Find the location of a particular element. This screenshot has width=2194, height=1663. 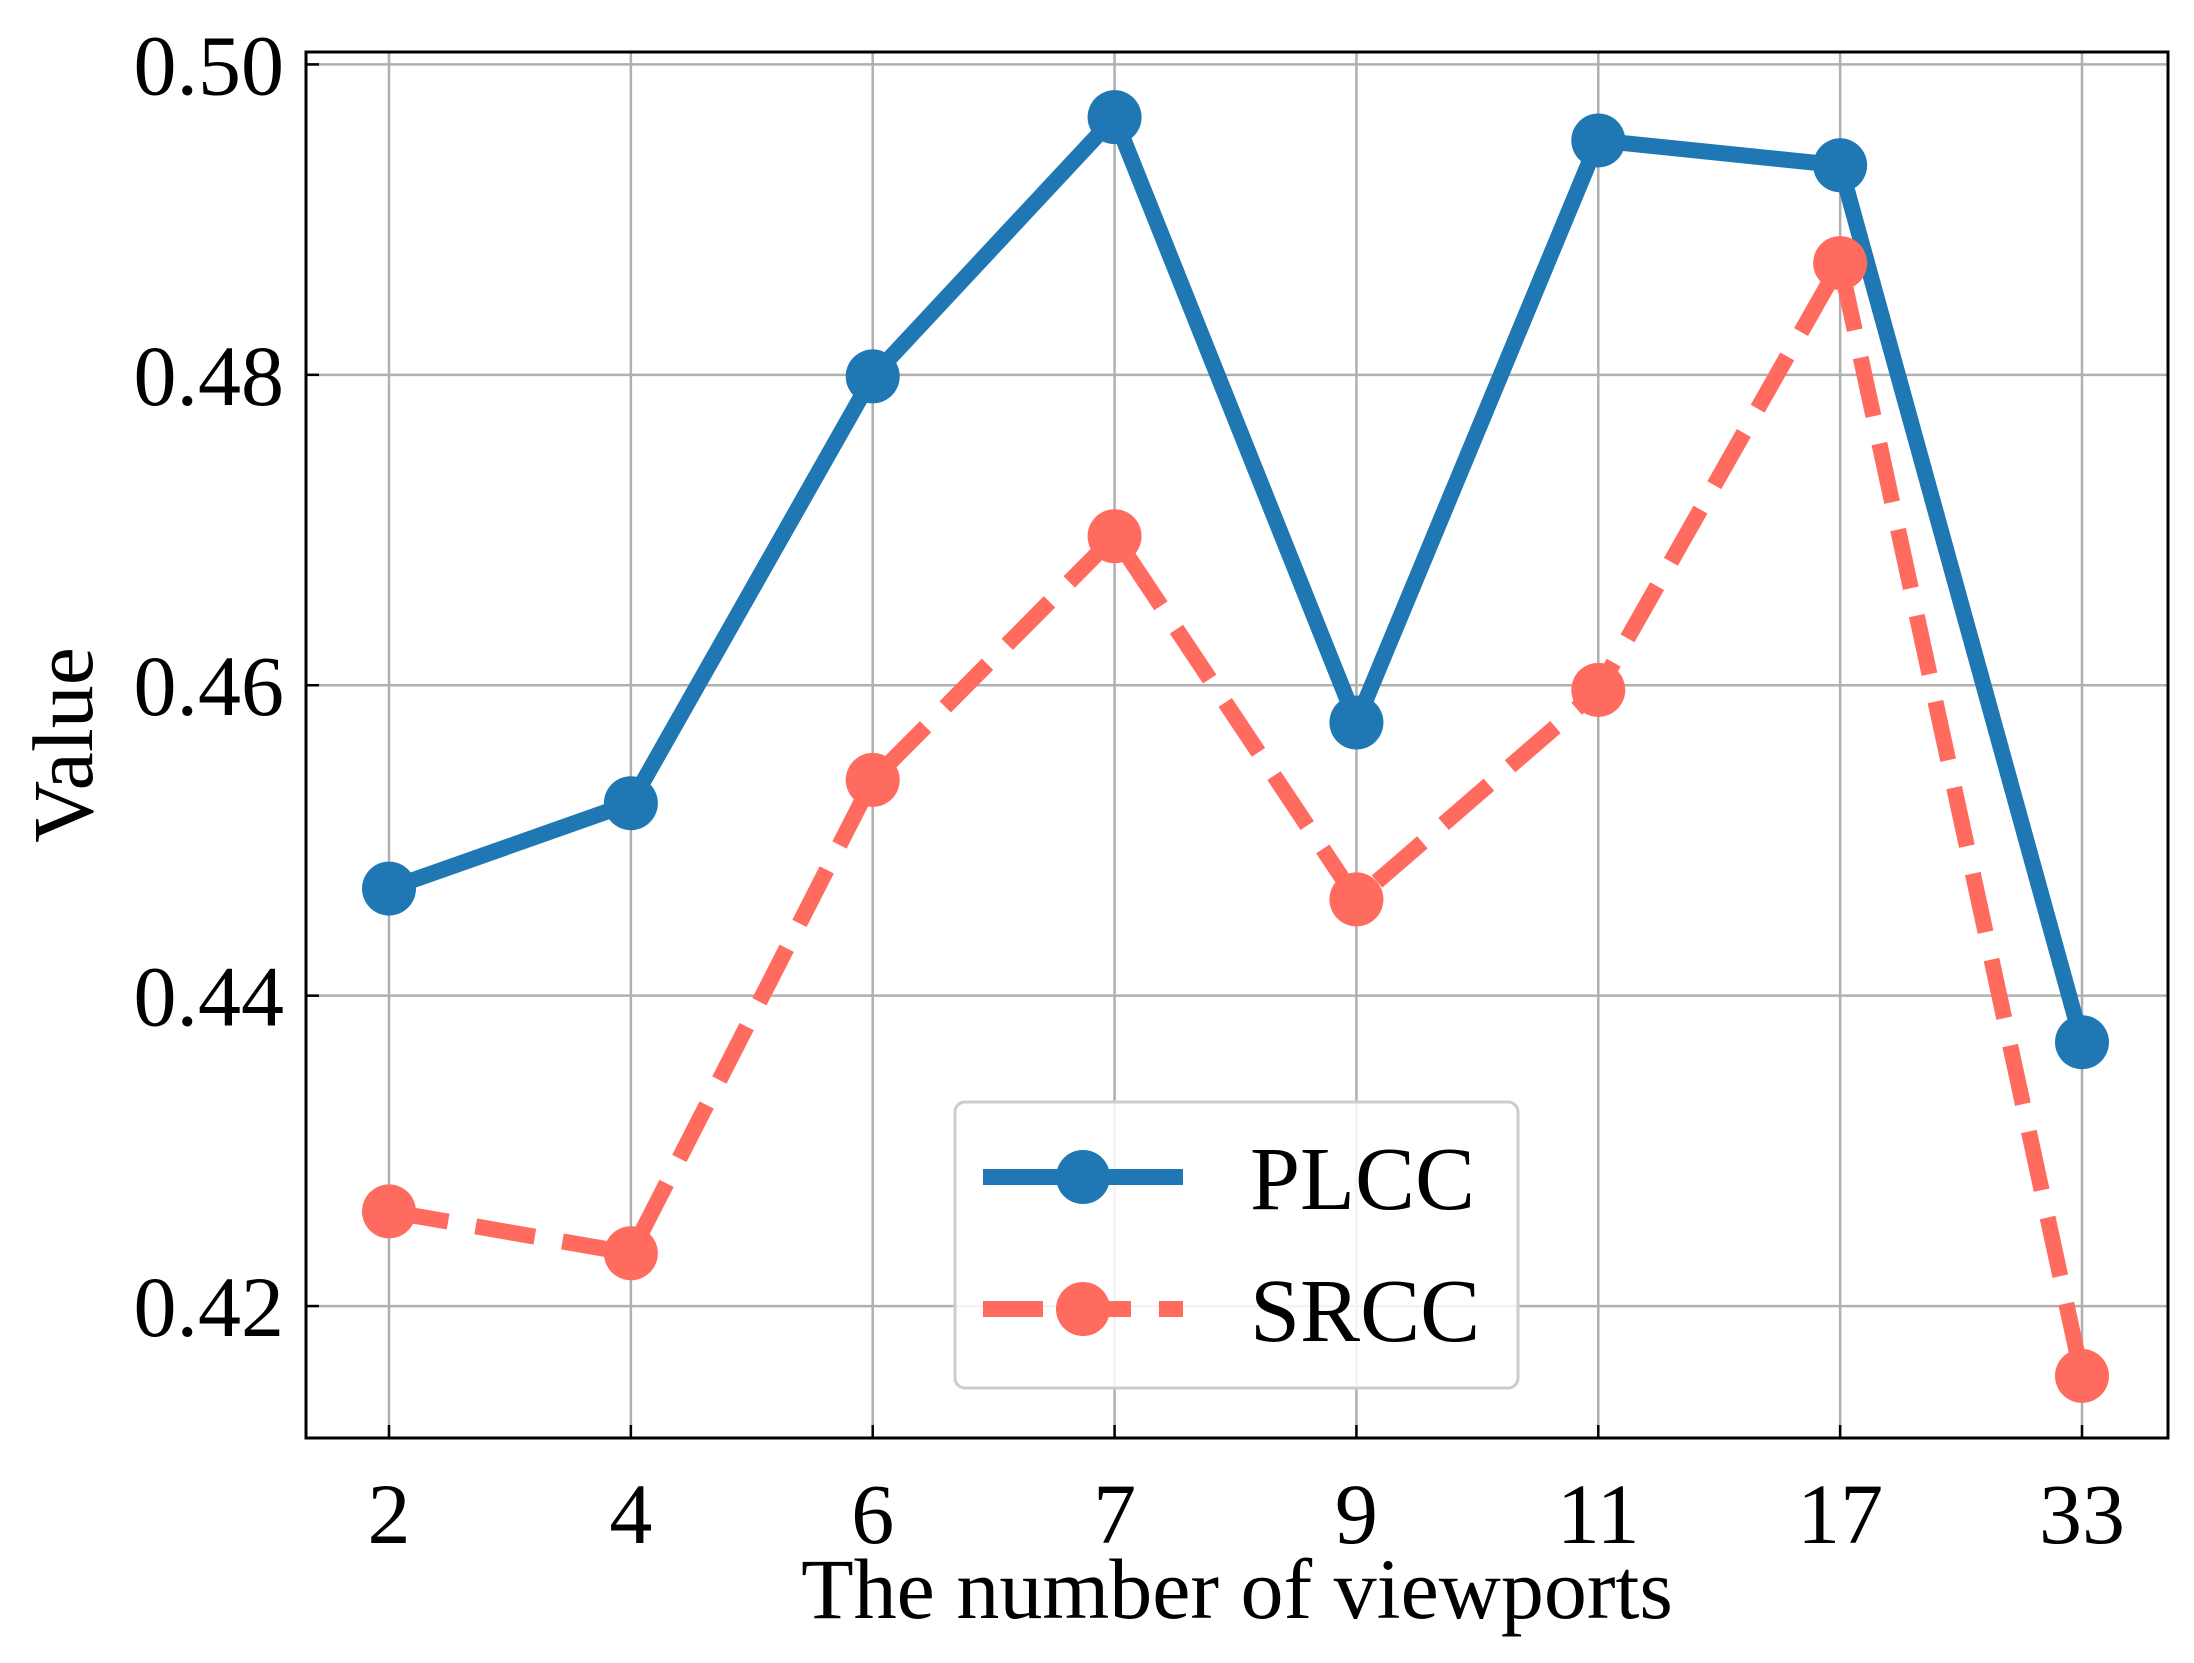

legend-label-plcc: PLCC is located at coordinates (1362, 1179).